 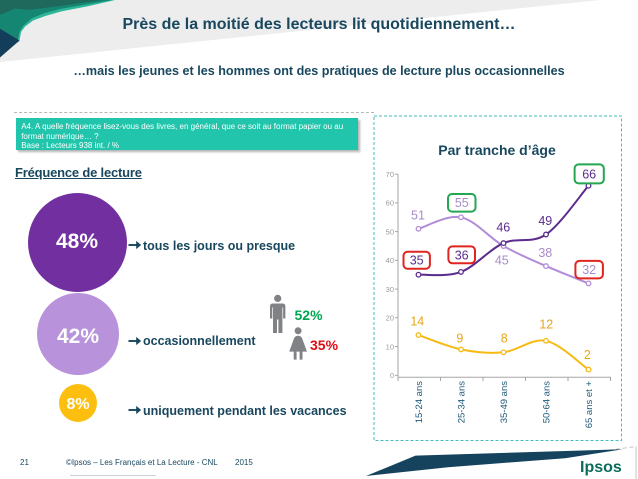 What do you see at coordinates (392, 375) in the screenshot?
I see `svg-text: 0` at bounding box center [392, 375].